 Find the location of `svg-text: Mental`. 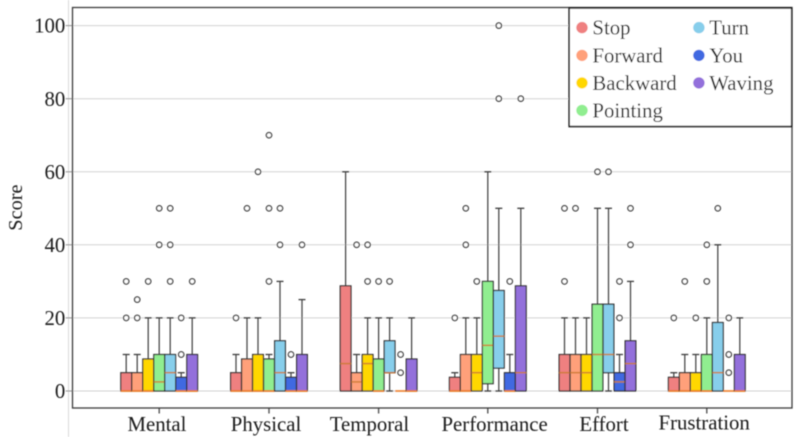

svg-text: Mental is located at coordinates (157, 424).